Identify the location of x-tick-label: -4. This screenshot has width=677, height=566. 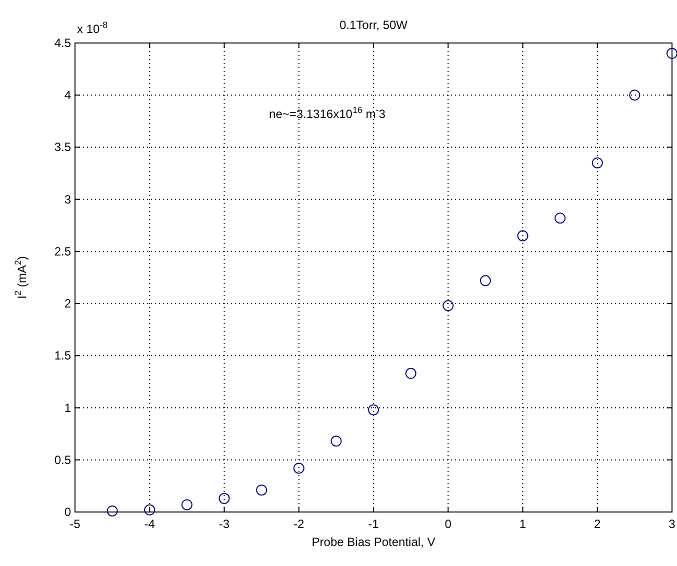
(150, 524).